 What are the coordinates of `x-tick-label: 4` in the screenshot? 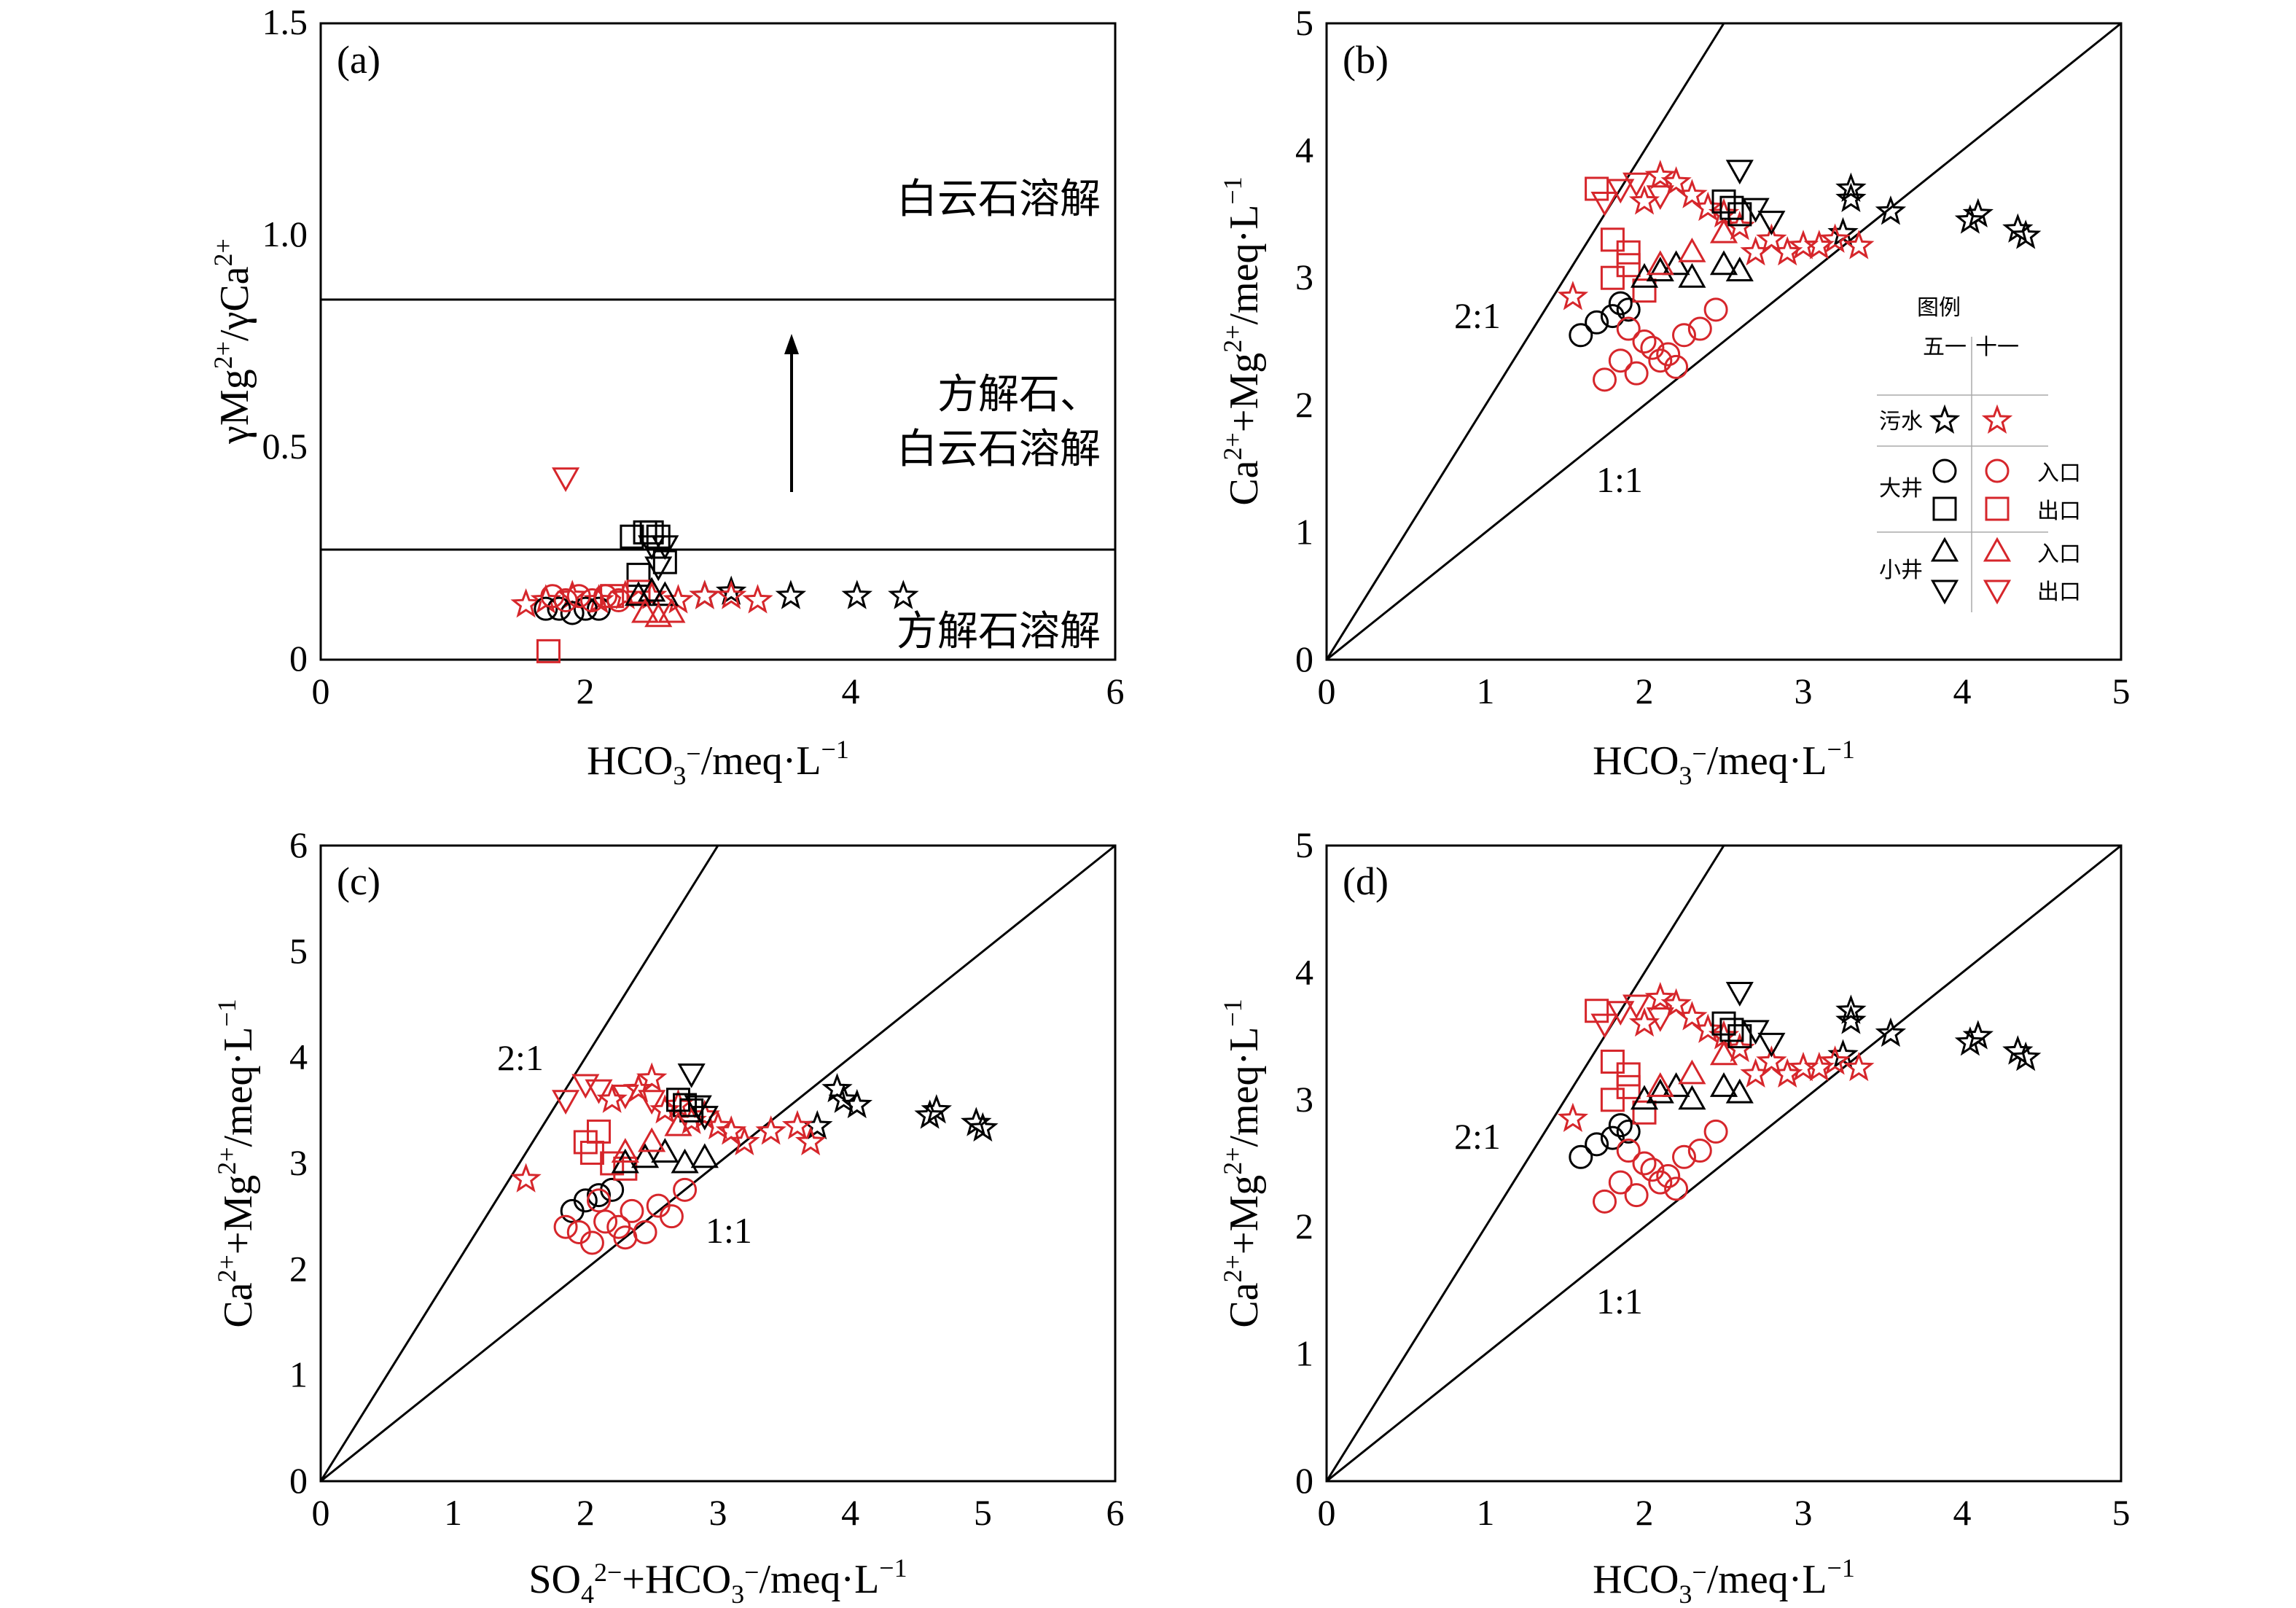 It's located at (1963, 1512).